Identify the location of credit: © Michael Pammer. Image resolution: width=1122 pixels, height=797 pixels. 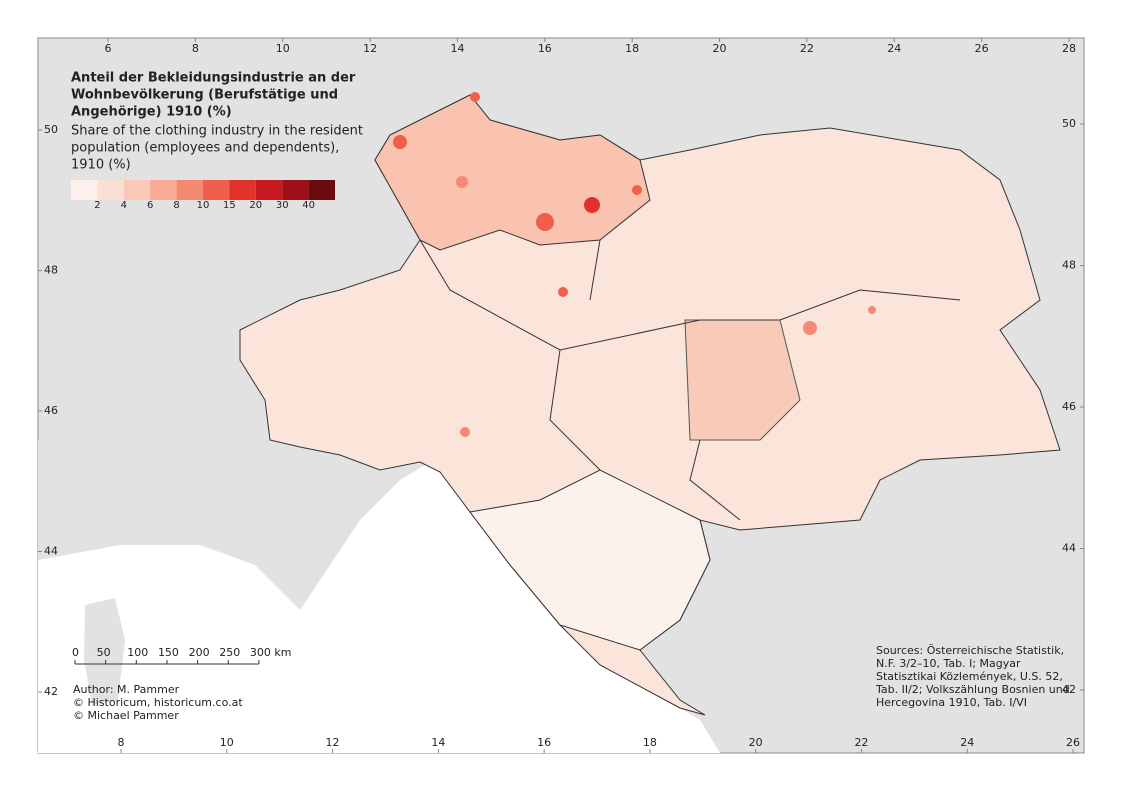
(126, 715).